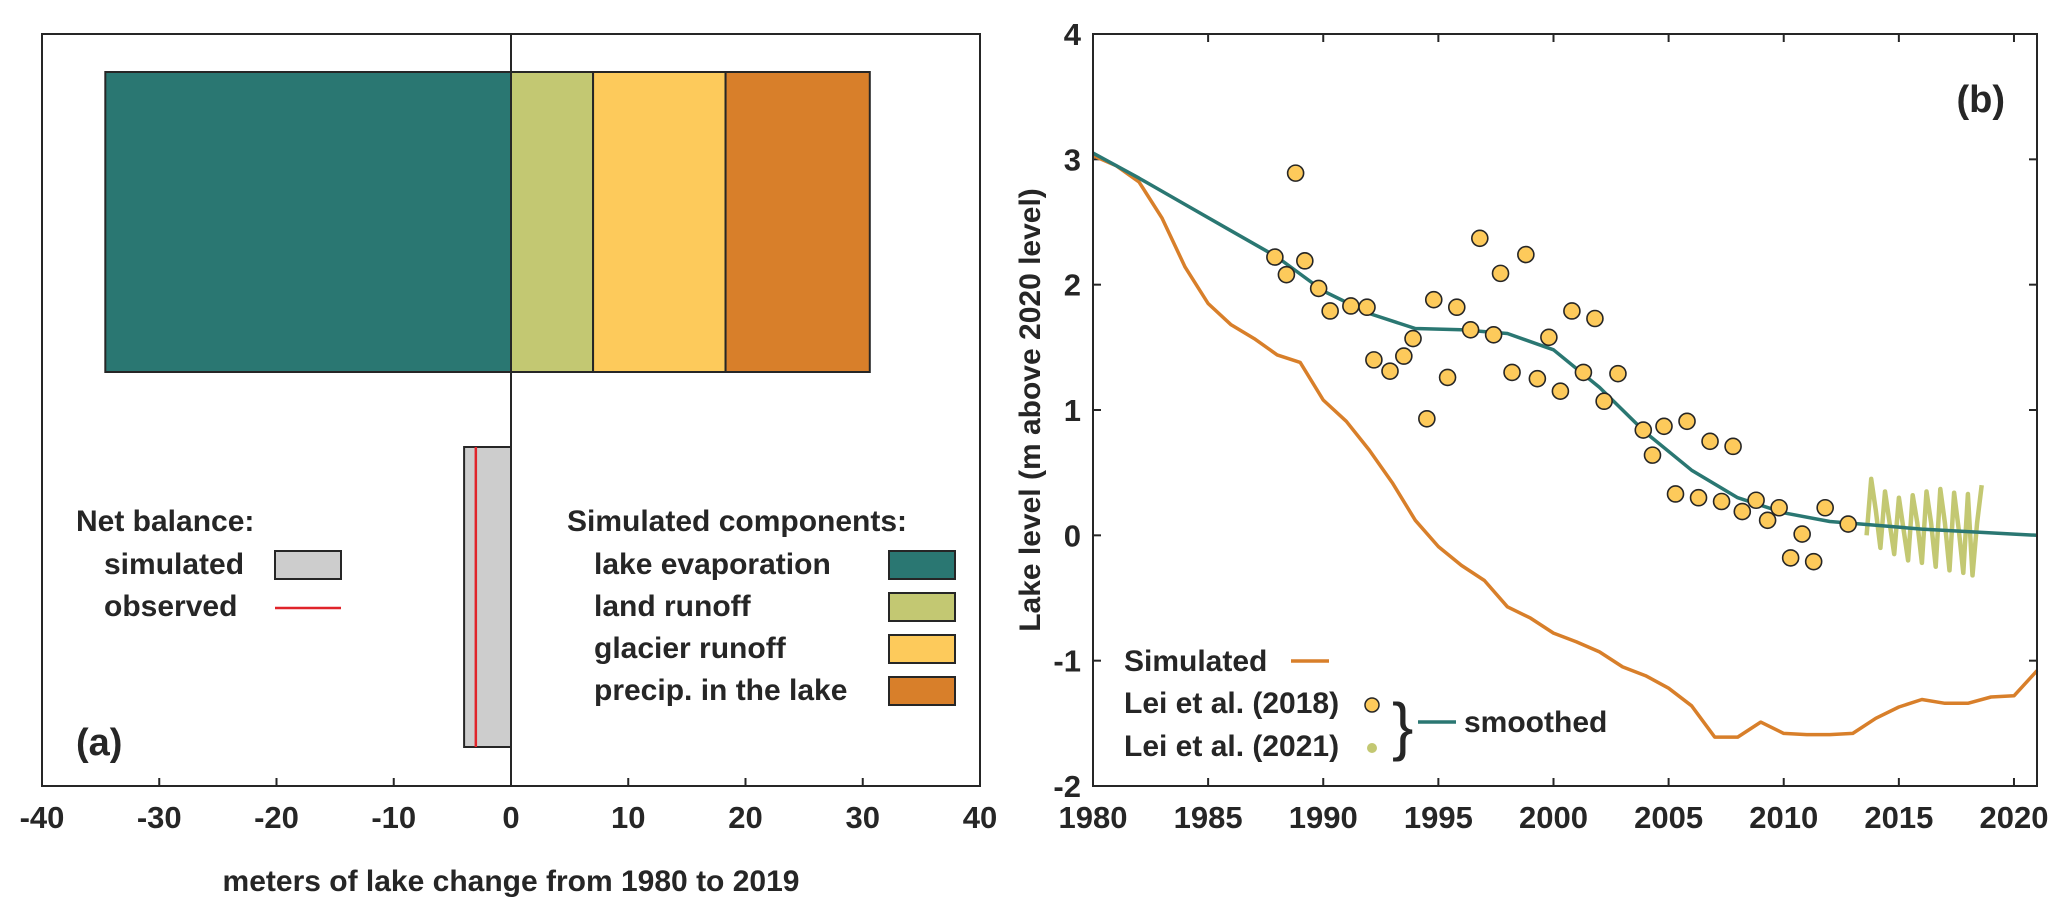 This screenshot has height=918, width=2067. What do you see at coordinates (690, 648) in the screenshot?
I see `legend-label-glacier-runoff: glacier runoff` at bounding box center [690, 648].